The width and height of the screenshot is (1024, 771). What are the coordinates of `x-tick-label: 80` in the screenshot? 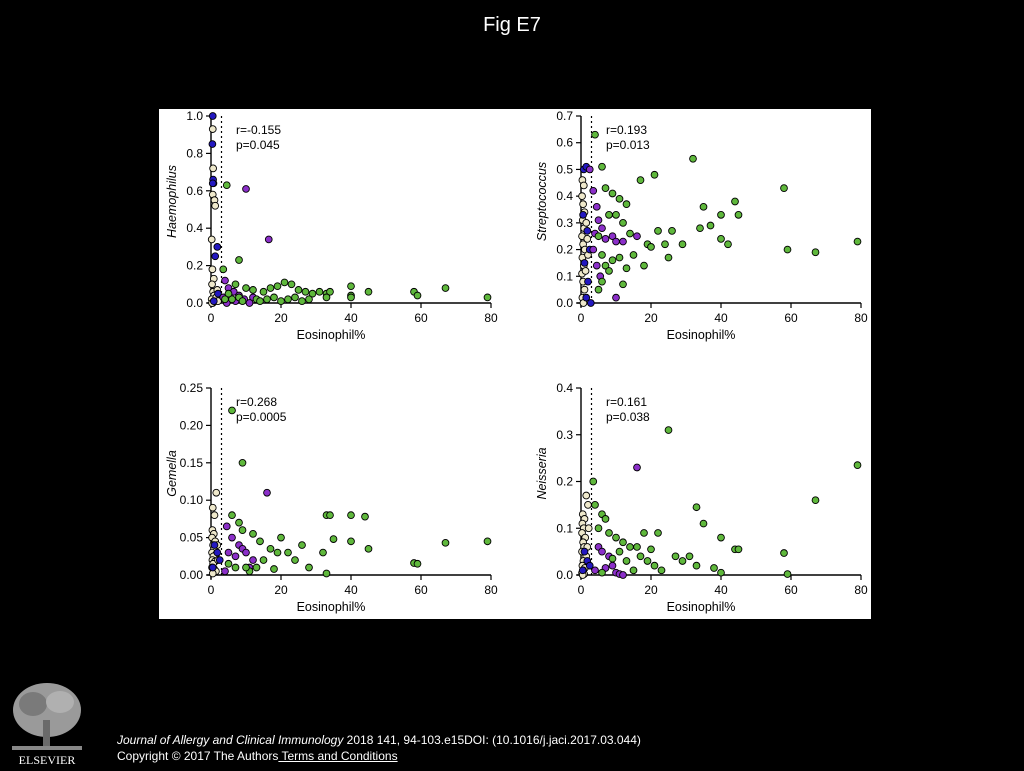 It's located at (491, 590).